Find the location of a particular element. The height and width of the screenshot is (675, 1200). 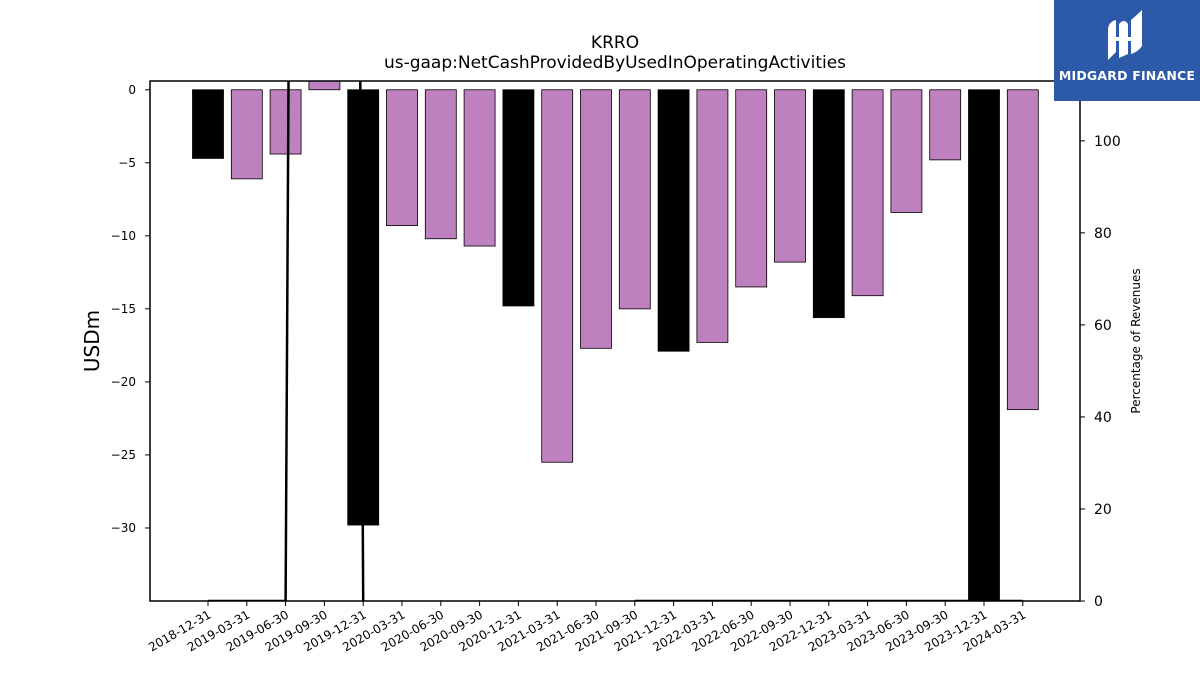

y2-tick-label: 0 is located at coordinates (1098, 602).